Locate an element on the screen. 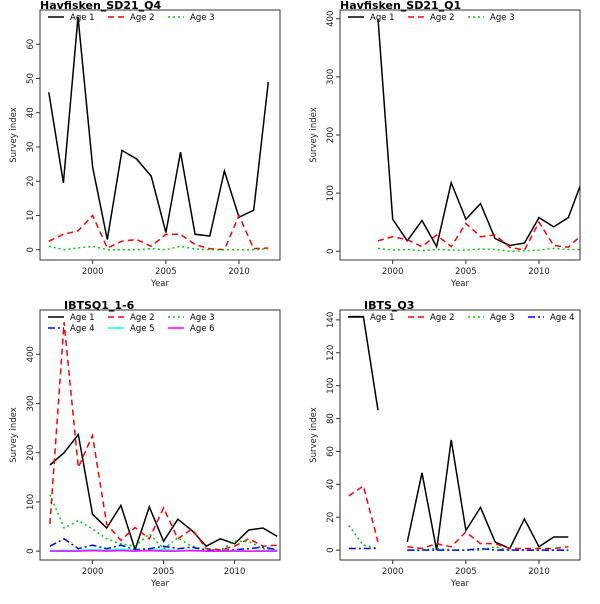  y-tick-label: 120 is located at coordinates (331, 353).